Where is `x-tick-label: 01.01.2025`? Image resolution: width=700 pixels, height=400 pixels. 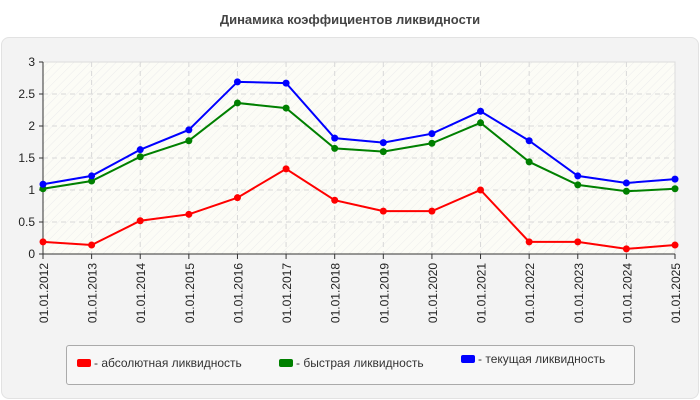 x-tick-label: 01.01.2025 is located at coordinates (676, 293).